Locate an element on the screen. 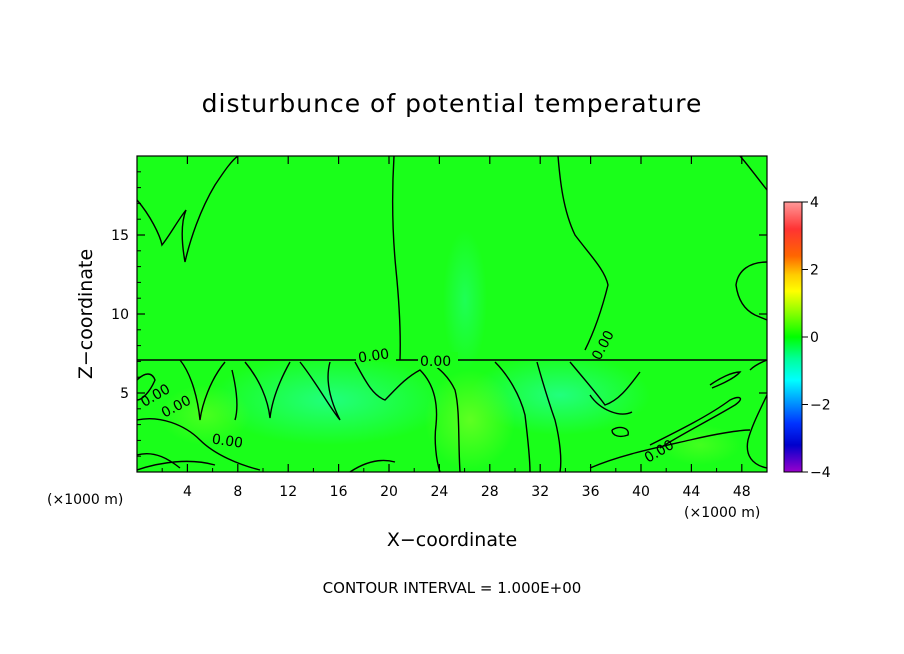 The width and height of the screenshot is (904, 654). x-tick-label: 28 is located at coordinates (490, 492).